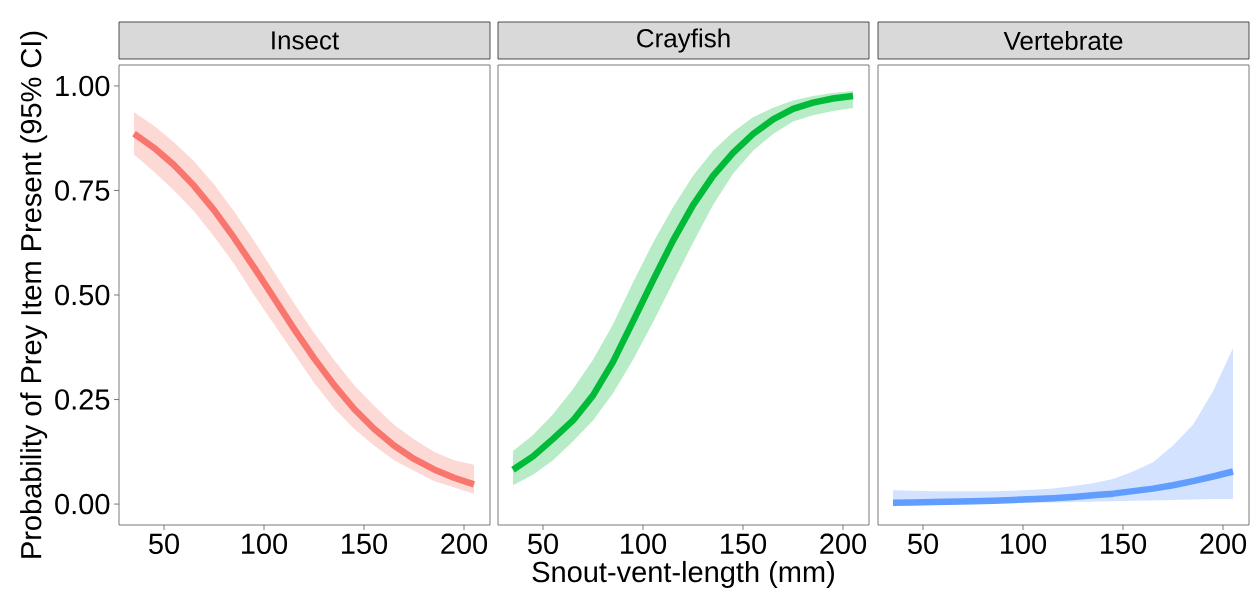  I want to click on y-tick-label: 0.75, so click(82, 190).